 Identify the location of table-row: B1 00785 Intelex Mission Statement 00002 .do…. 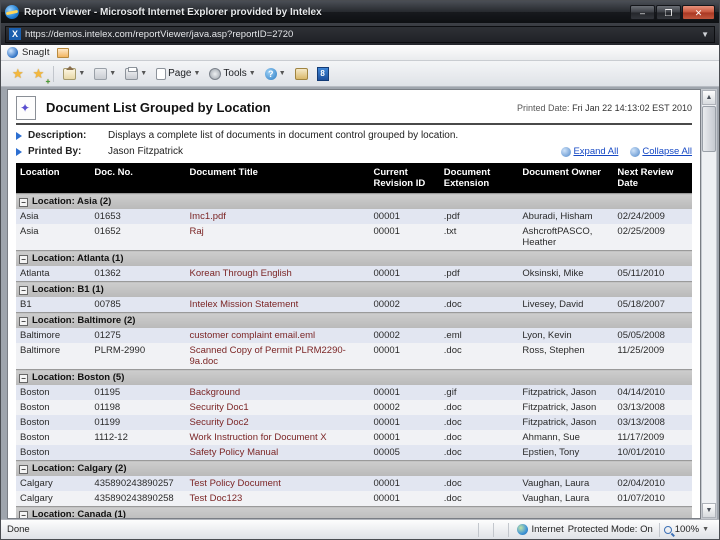
(354, 305).